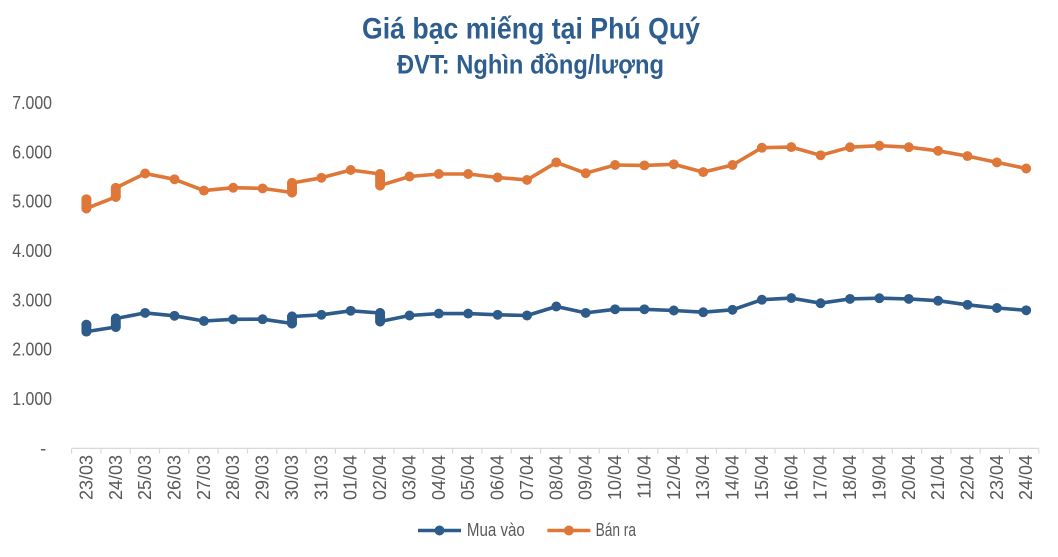 The height and width of the screenshot is (557, 1058). What do you see at coordinates (86, 477) in the screenshot?
I see `svg-text: 23/03` at bounding box center [86, 477].